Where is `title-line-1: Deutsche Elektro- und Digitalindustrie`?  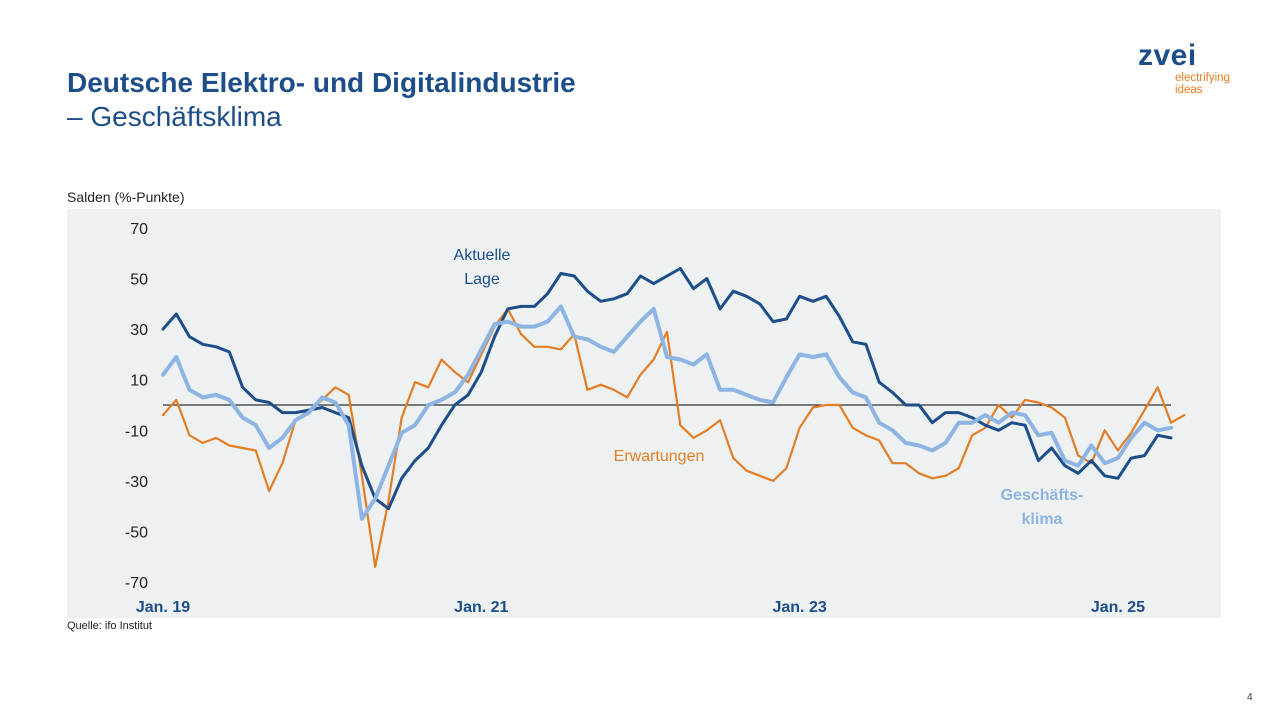 title-line-1: Deutsche Elektro- und Digitalindustrie is located at coordinates (321, 82).